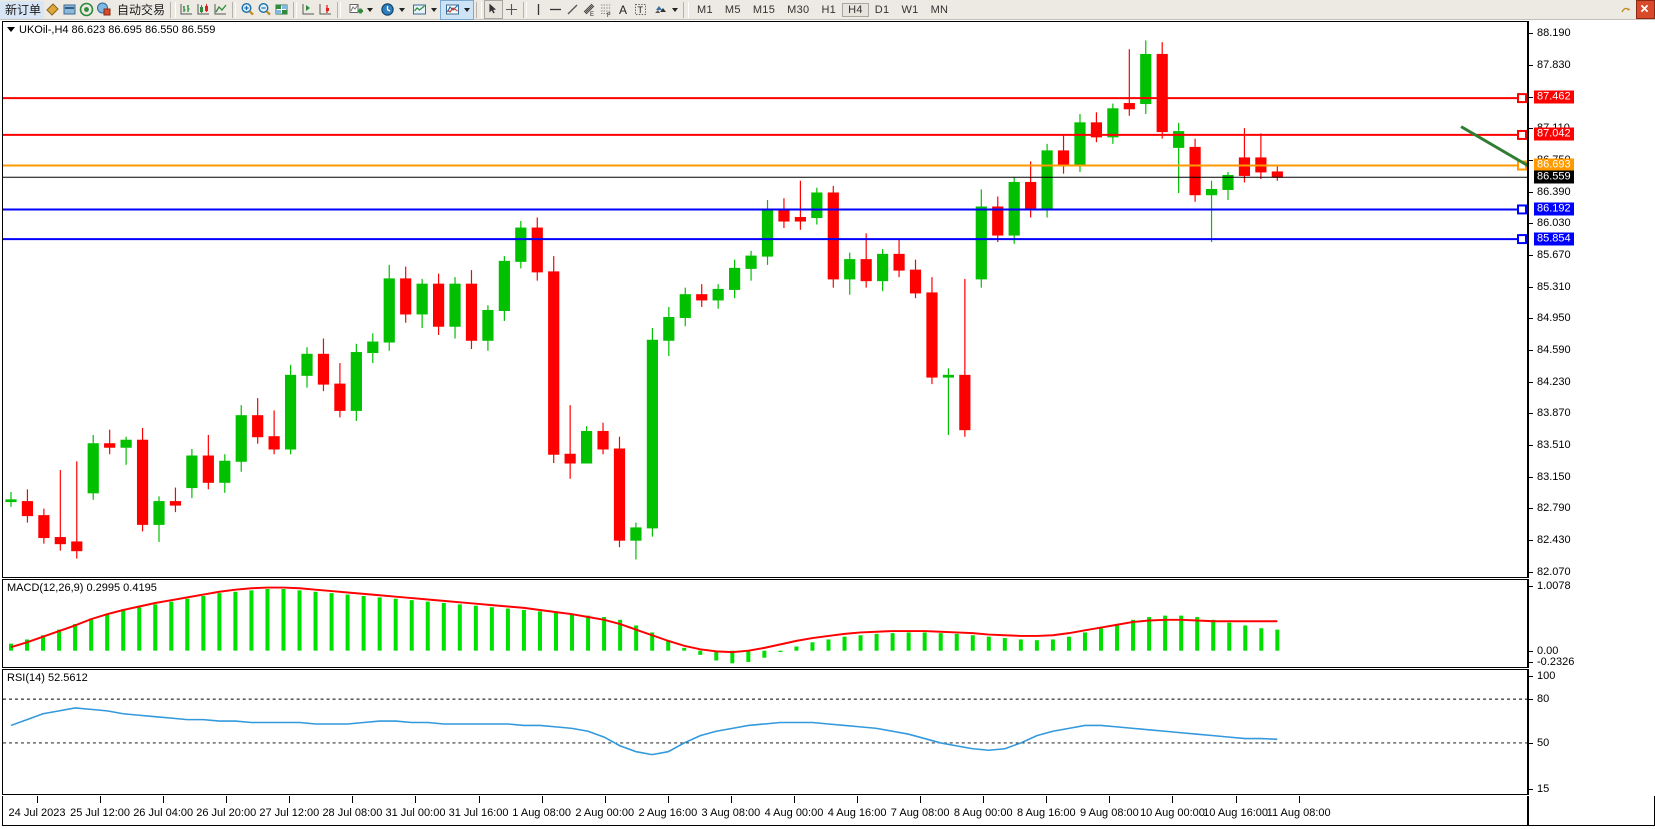 This screenshot has height=829, width=1655. Describe the element at coordinates (360, 10) in the screenshot. I see `indicators-button` at that location.